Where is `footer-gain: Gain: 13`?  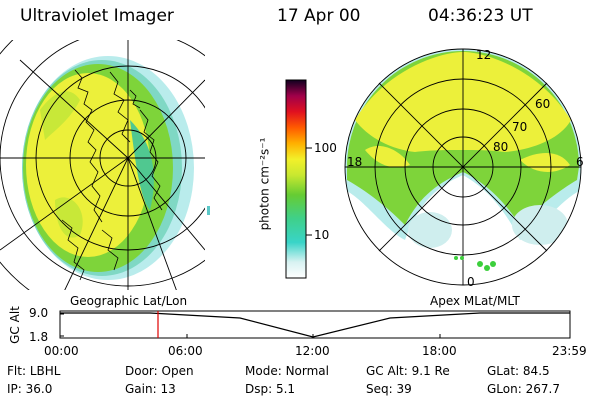 footer-gain: Gain: 13 is located at coordinates (150, 389).